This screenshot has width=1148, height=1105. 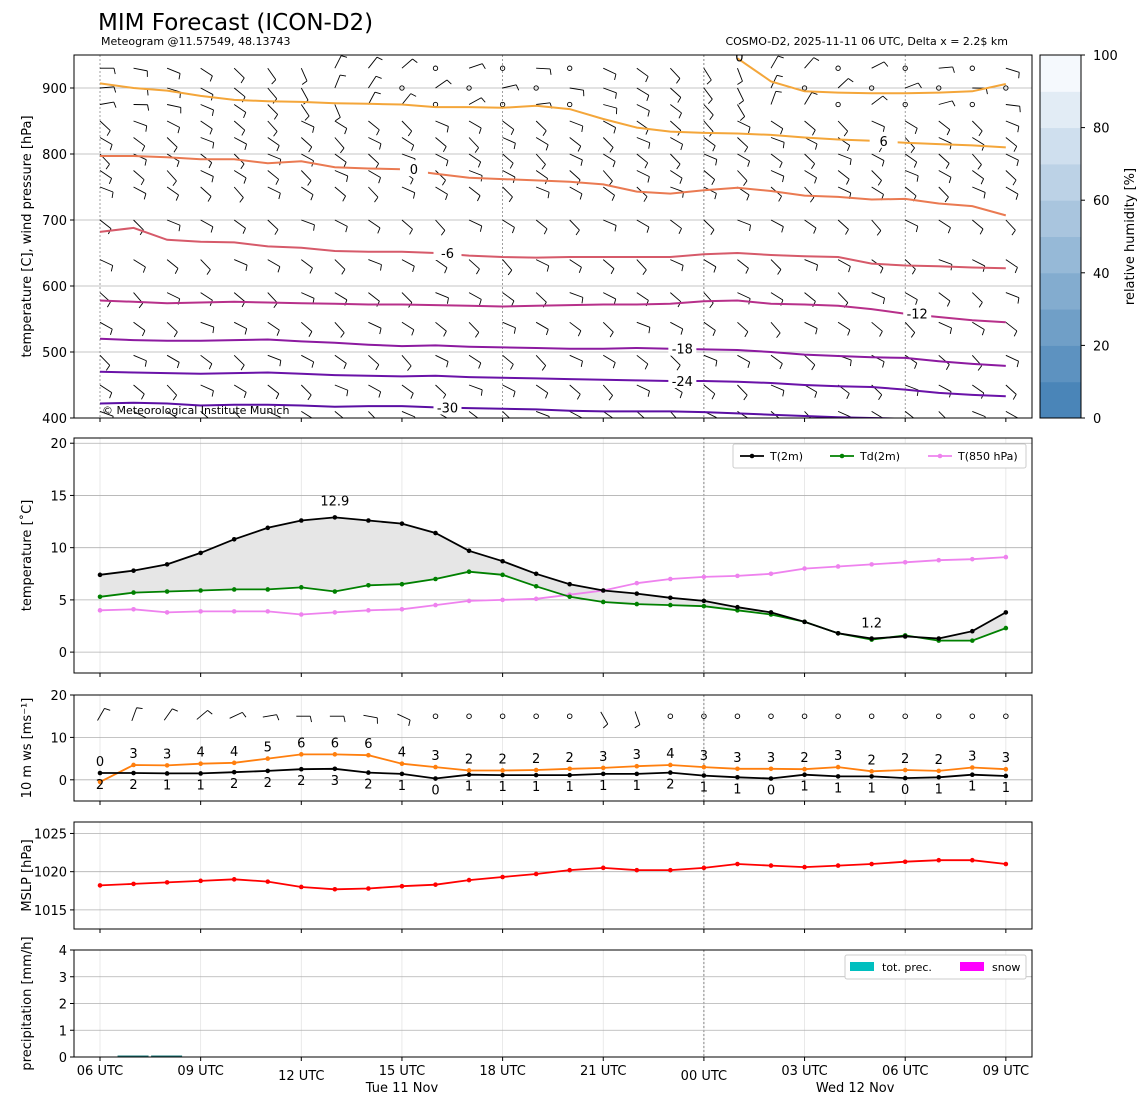 What do you see at coordinates (917, 315) in the screenshot?
I see `isotherm-label: -12` at bounding box center [917, 315].